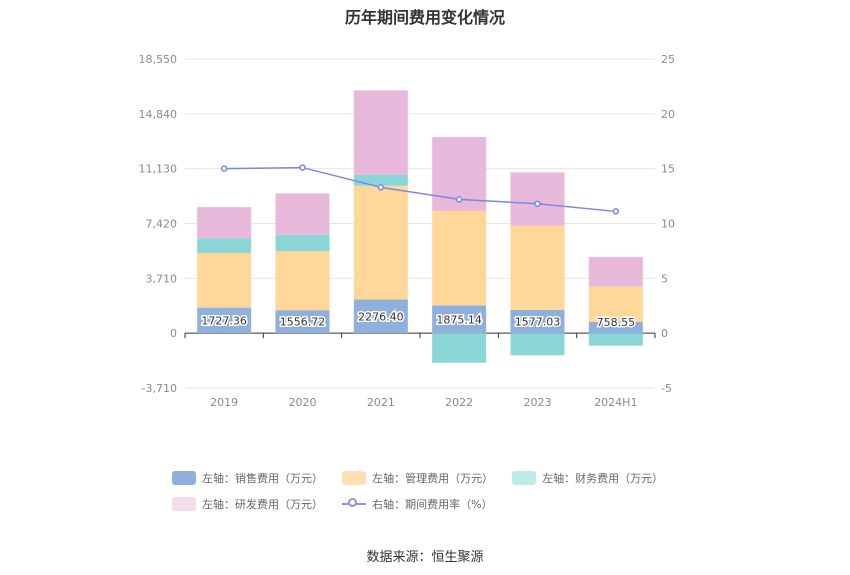 This screenshot has height=575, width=850. Describe the element at coordinates (158, 59) in the screenshot. I see `left-axis-tick-label: 18,550` at that location.